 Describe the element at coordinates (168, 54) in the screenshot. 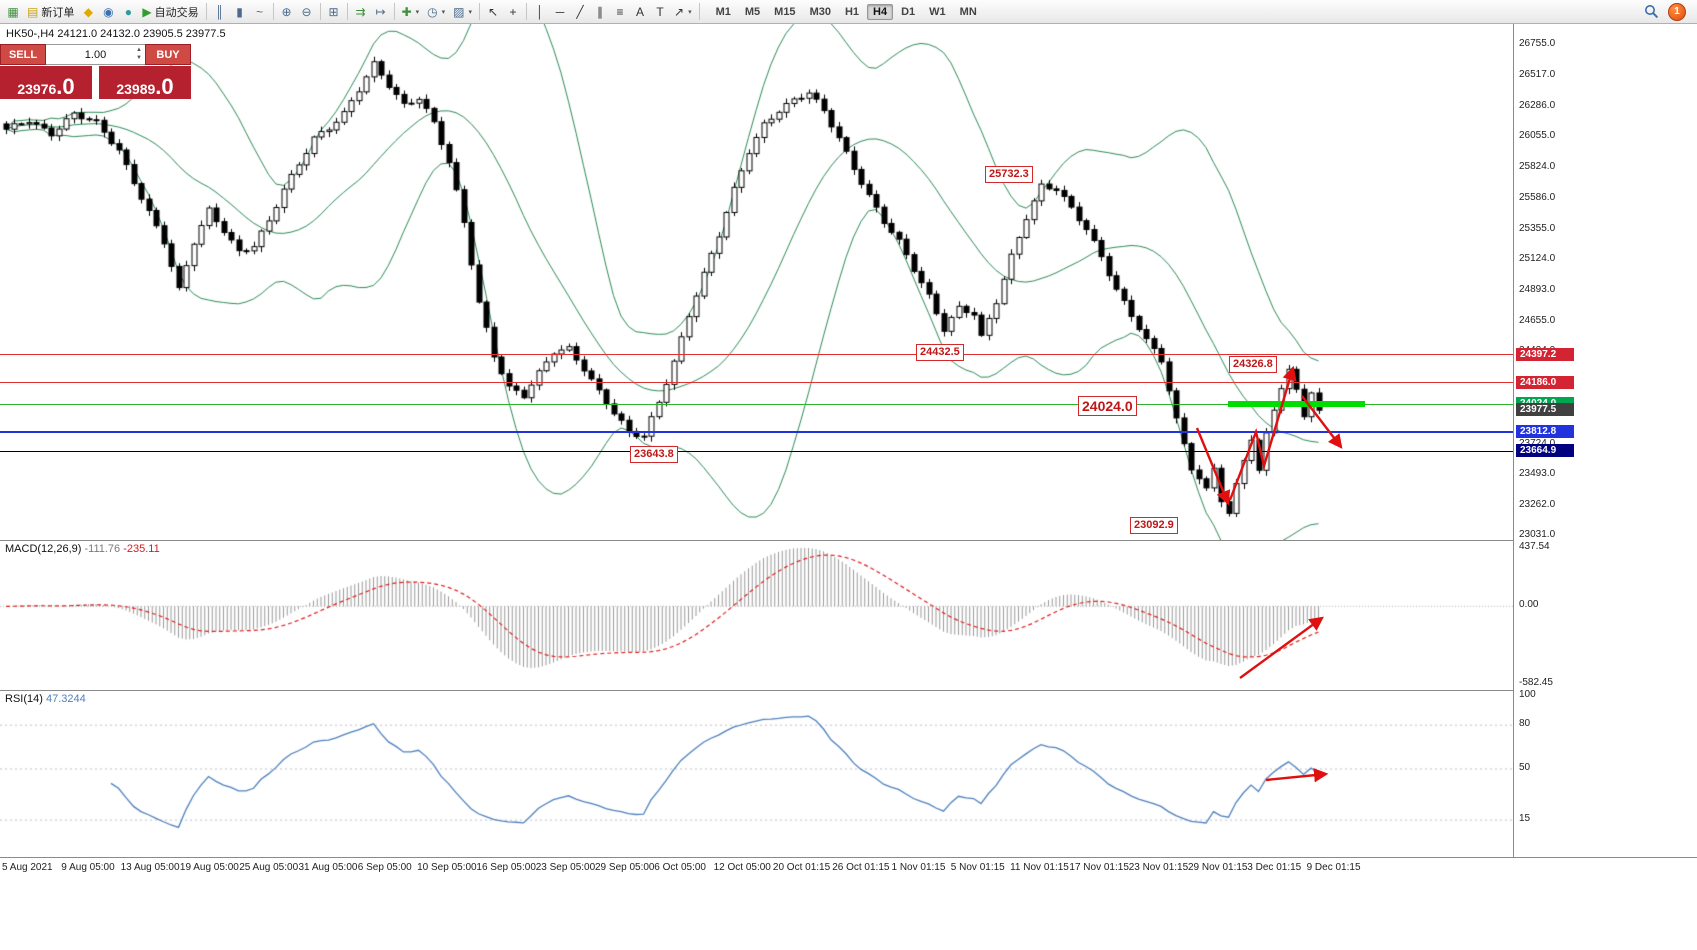

I see `buy-button: BUY` at that location.